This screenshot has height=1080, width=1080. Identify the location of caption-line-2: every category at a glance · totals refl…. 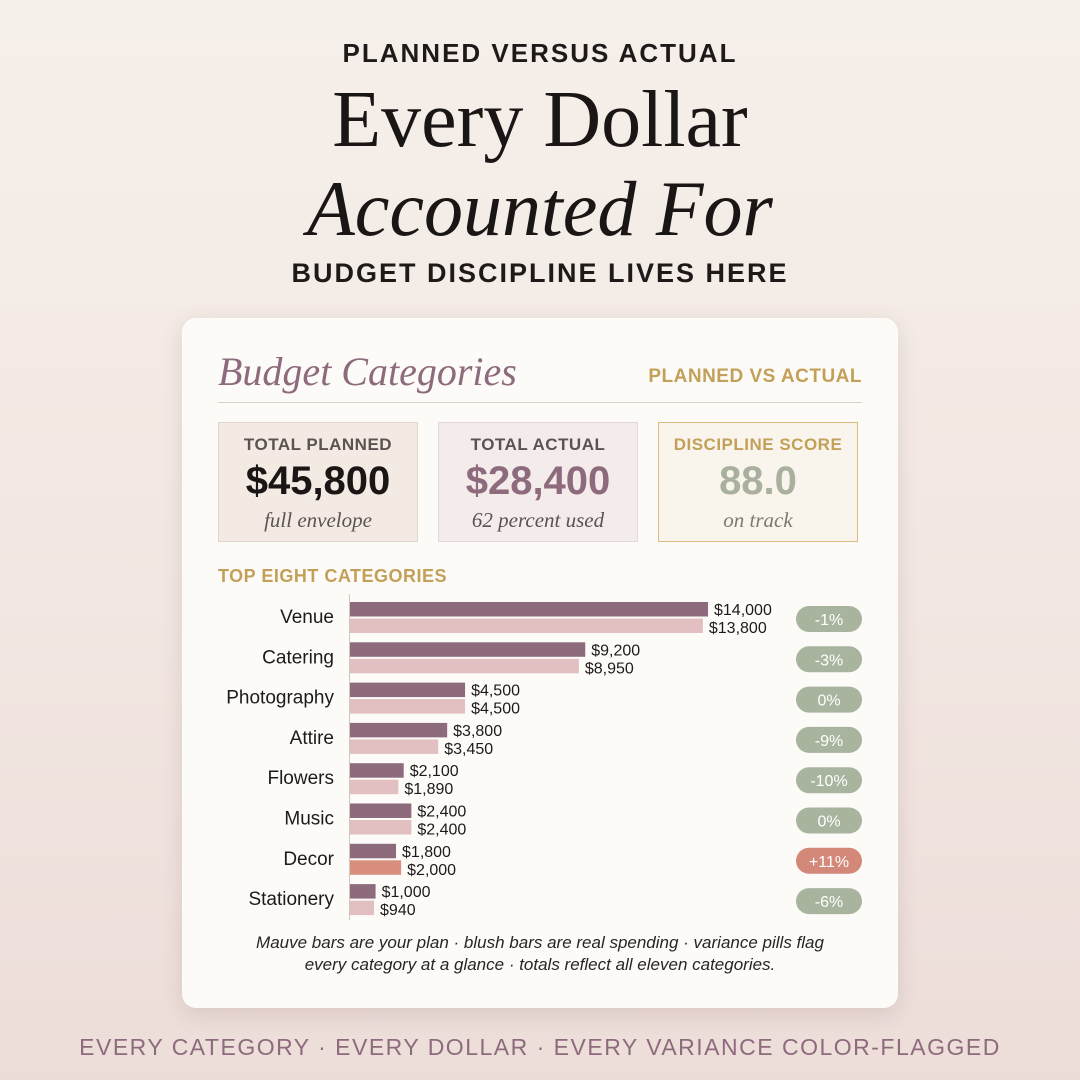
(540, 965).